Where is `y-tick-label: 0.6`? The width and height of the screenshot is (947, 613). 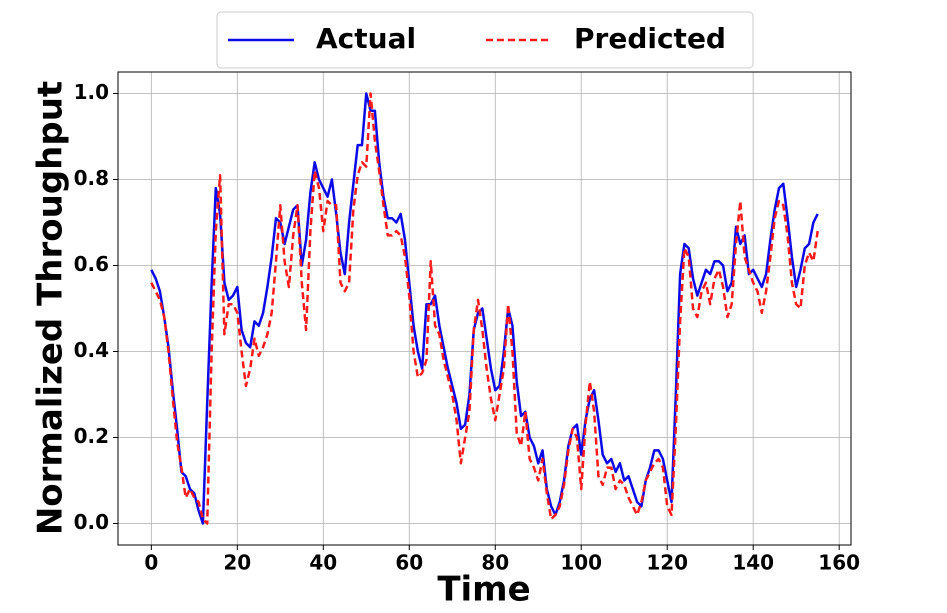 y-tick-label: 0.6 is located at coordinates (91, 264).